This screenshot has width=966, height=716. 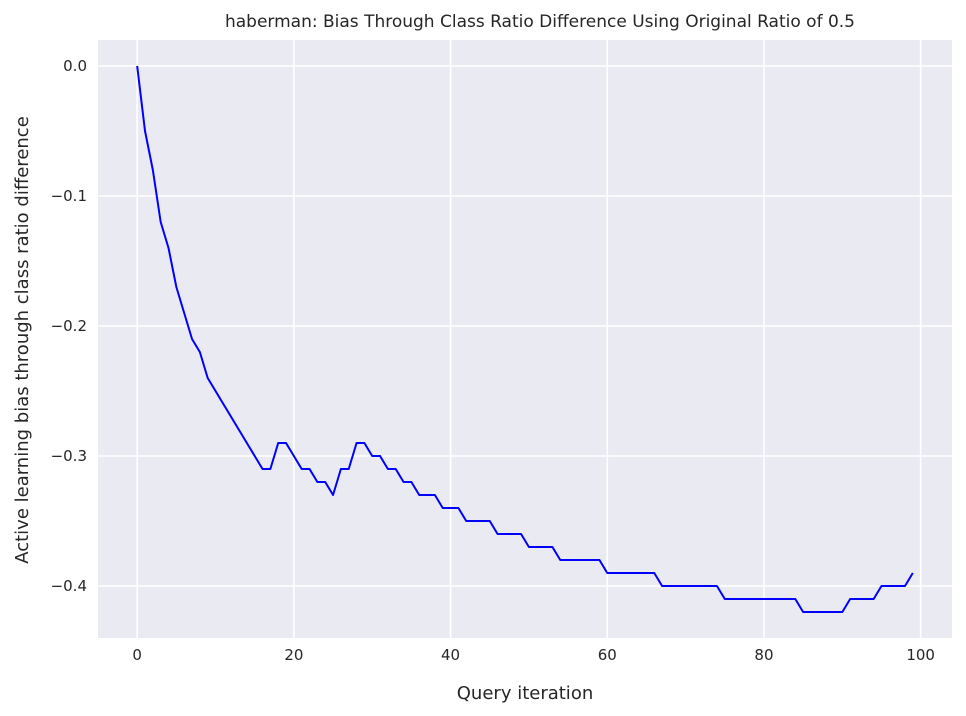 What do you see at coordinates (69, 586) in the screenshot?
I see `y-tick-label: −0.4` at bounding box center [69, 586].